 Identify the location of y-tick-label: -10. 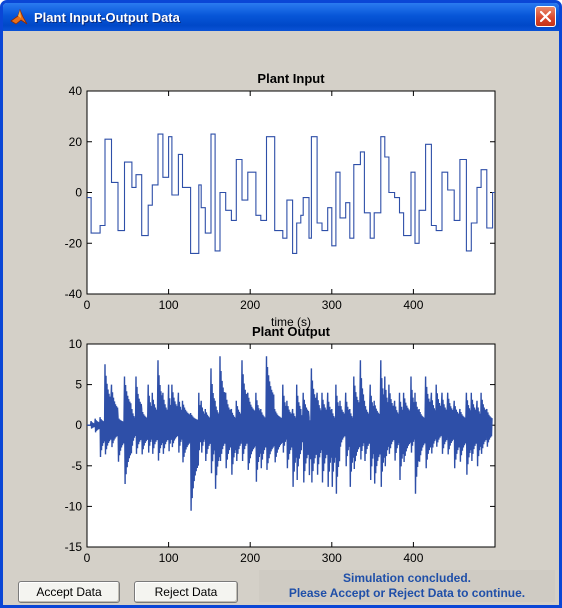
(74, 506).